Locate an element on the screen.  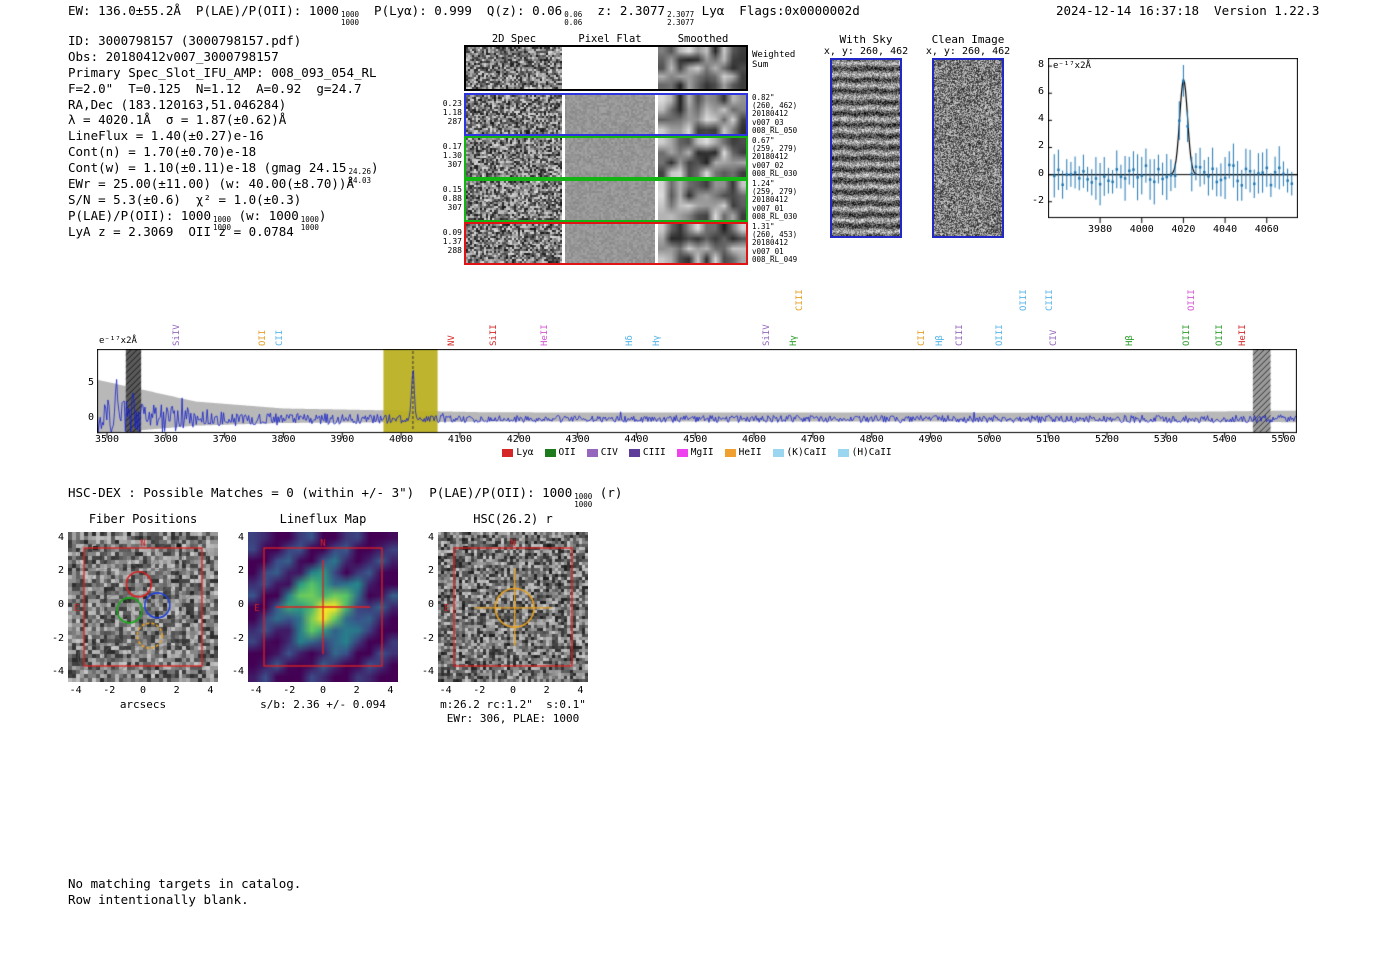
axis-tick-label: 4020 is located at coordinates (1183, 229).